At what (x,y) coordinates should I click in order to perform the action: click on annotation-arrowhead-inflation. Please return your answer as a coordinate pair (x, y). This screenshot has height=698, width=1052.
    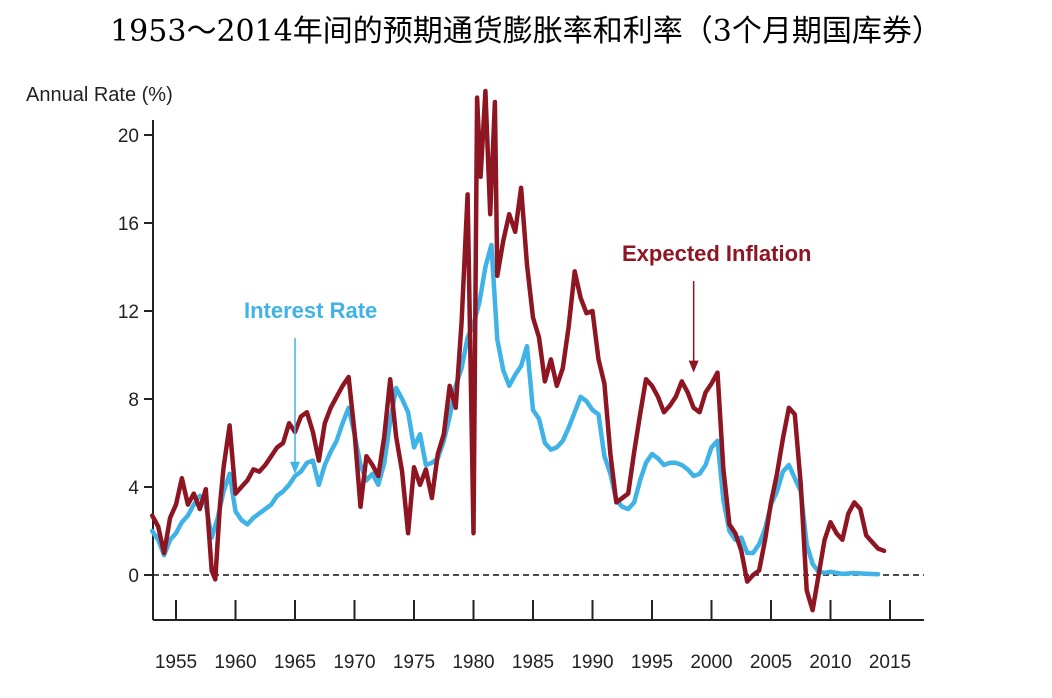
    Looking at the image, I should click on (693, 366).